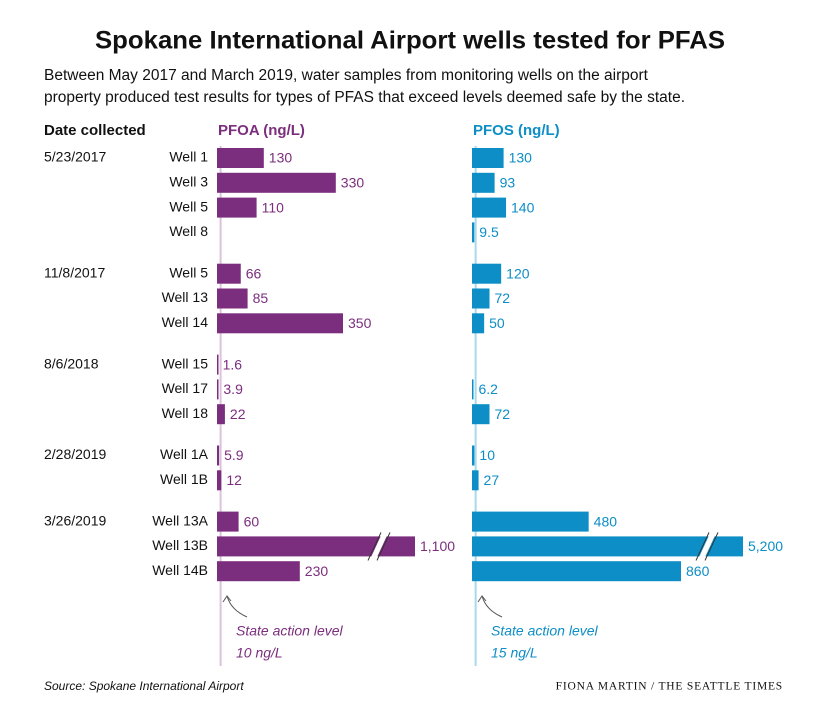 The height and width of the screenshot is (718, 821). I want to click on series-header: PFOA (ng/L), so click(261, 130).